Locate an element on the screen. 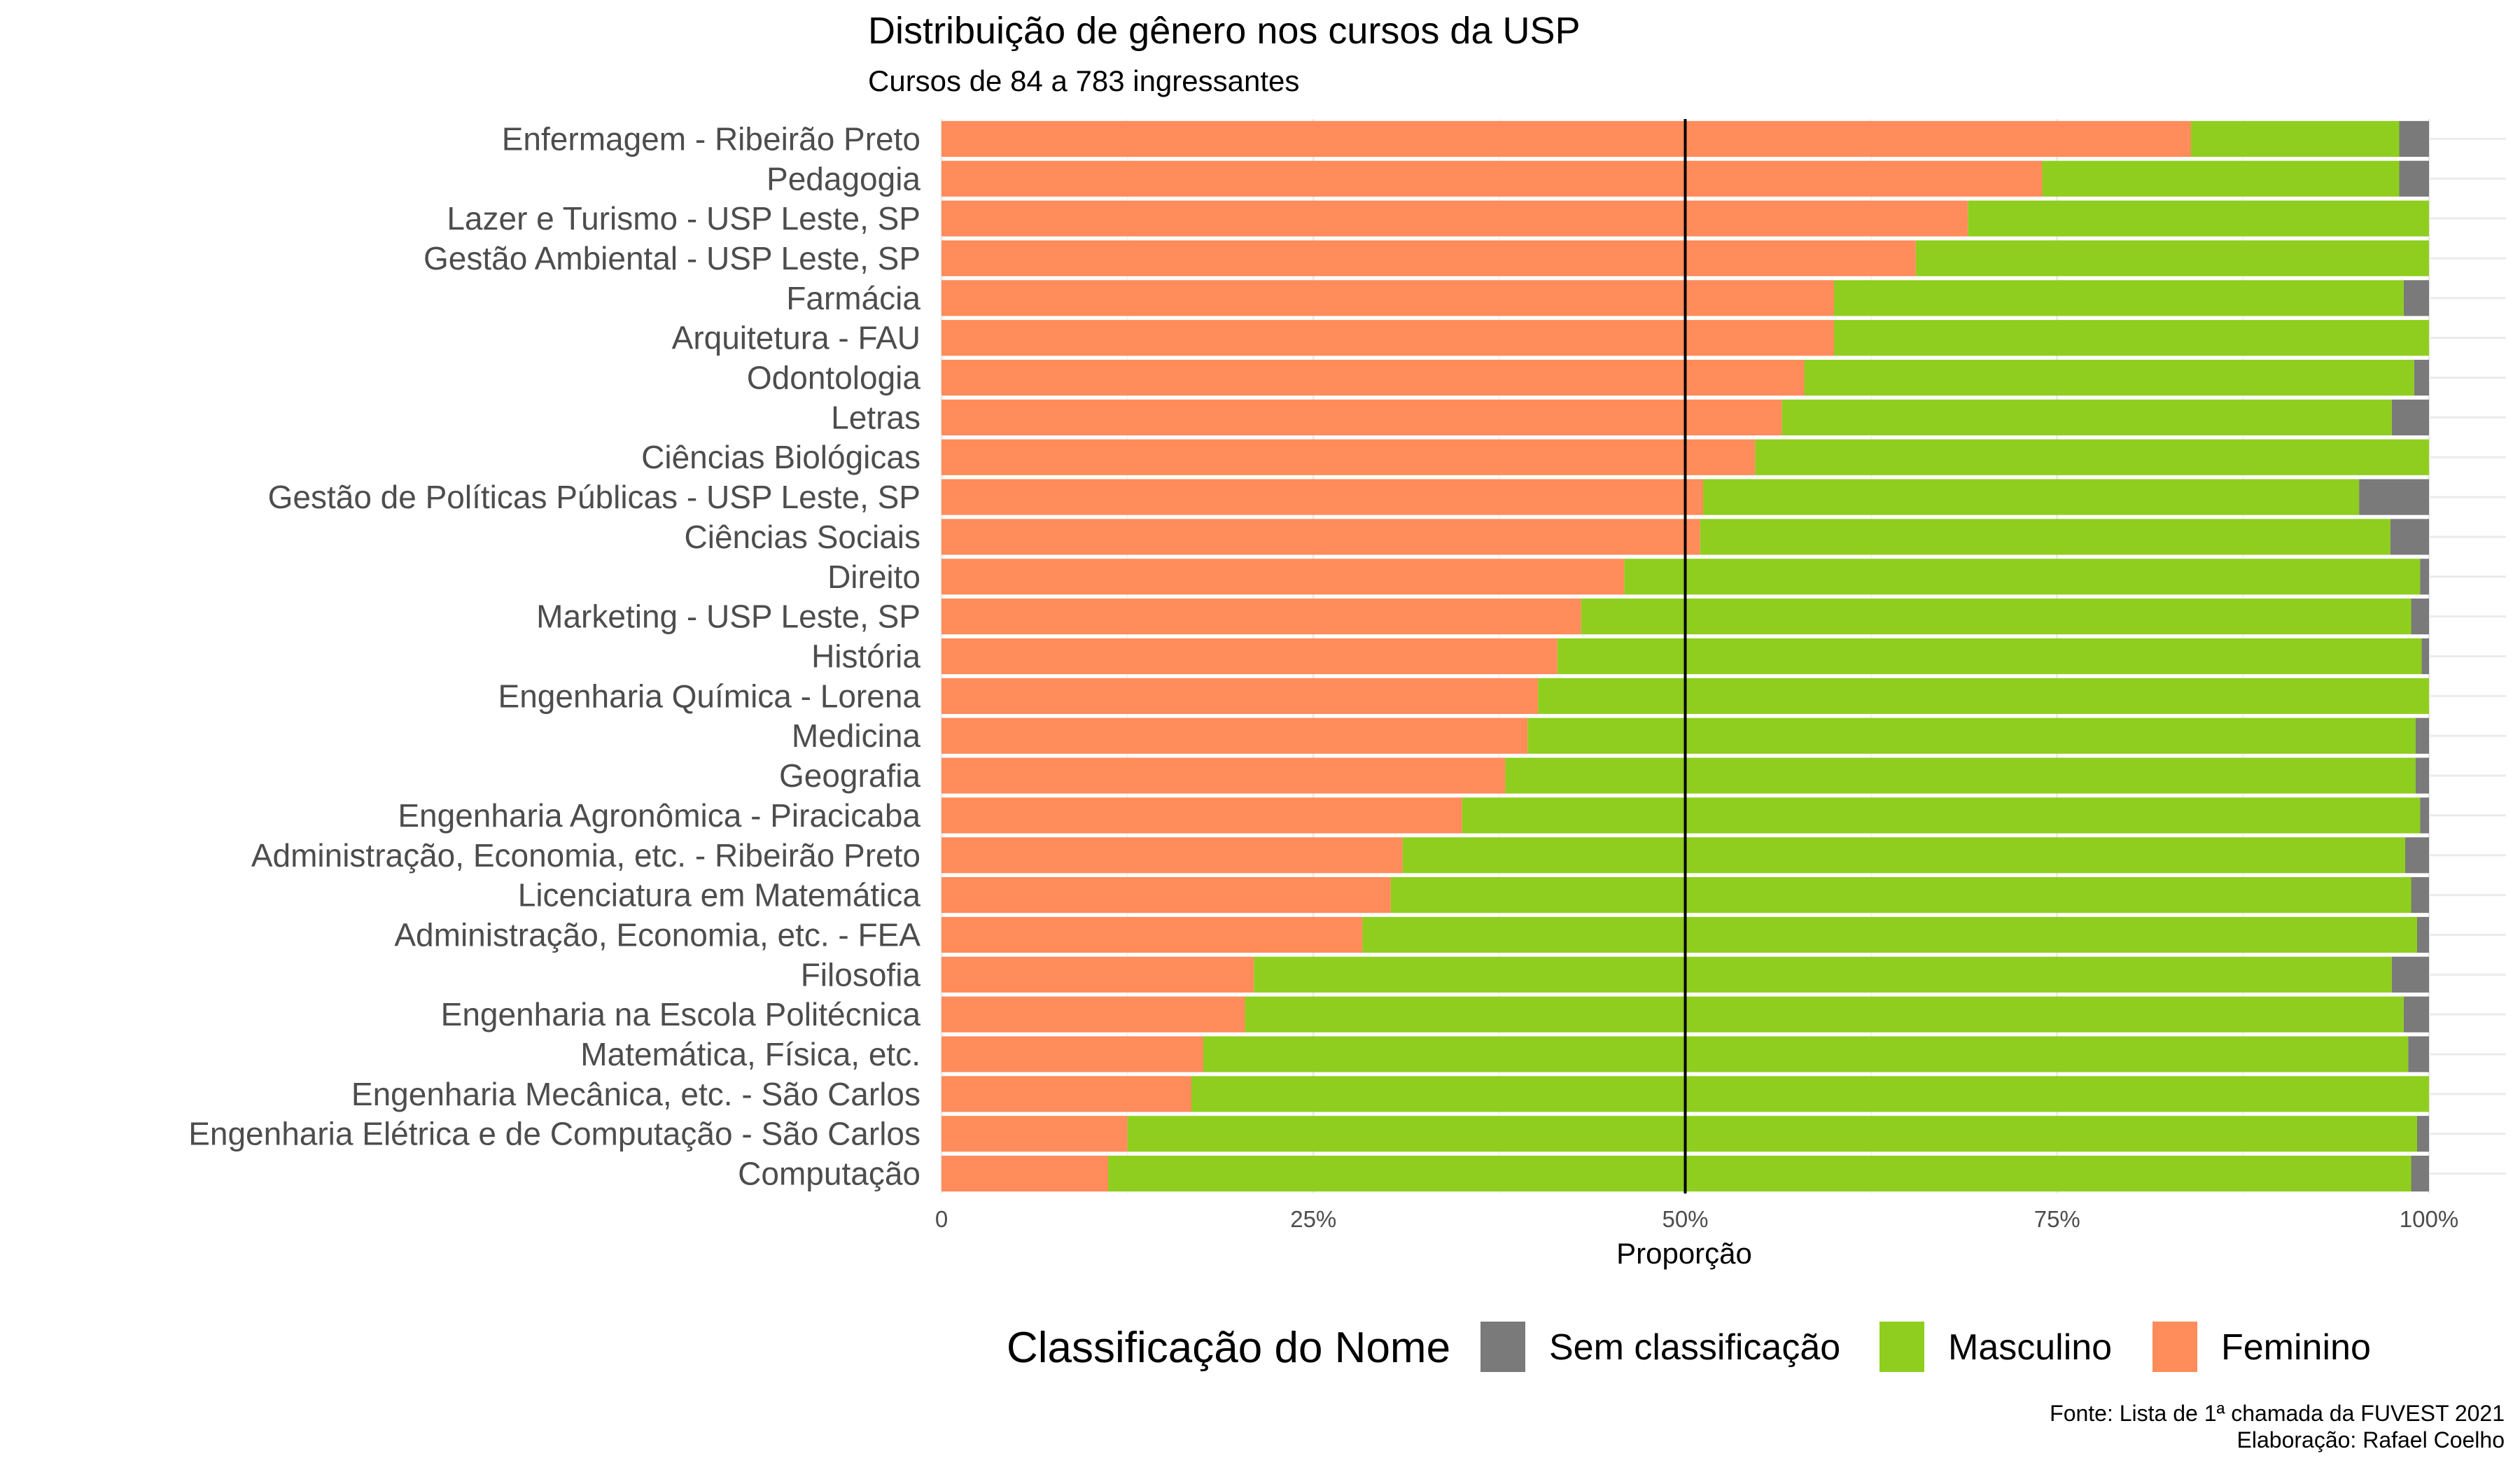  x-tick-label: 25% is located at coordinates (1313, 1219).